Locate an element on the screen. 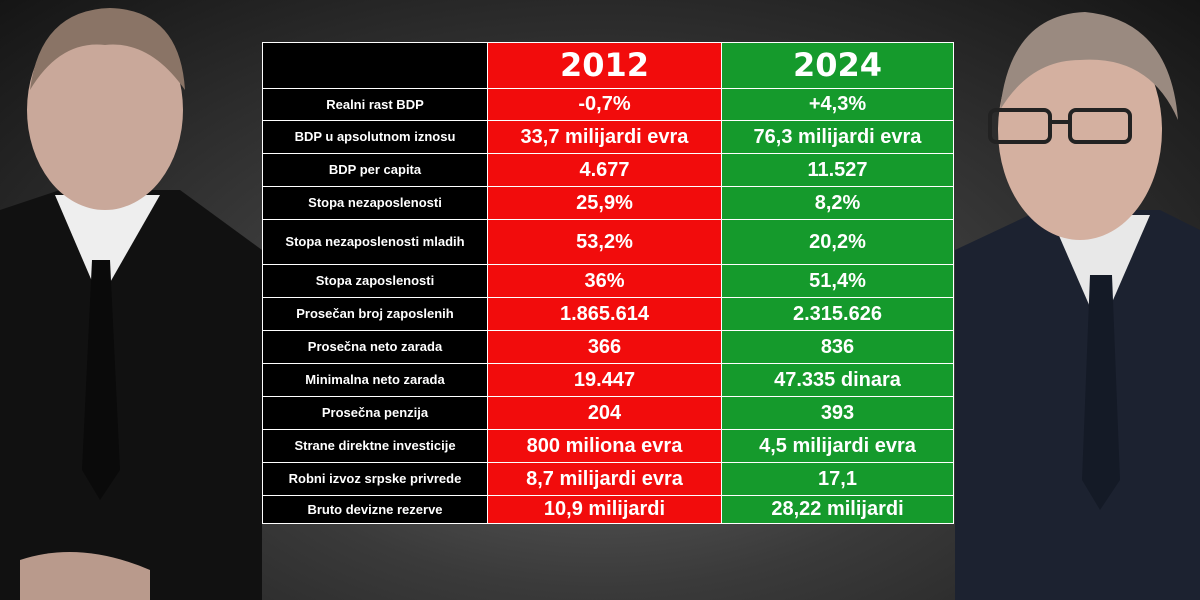  row-label: Realni rast BDP is located at coordinates (375, 104).